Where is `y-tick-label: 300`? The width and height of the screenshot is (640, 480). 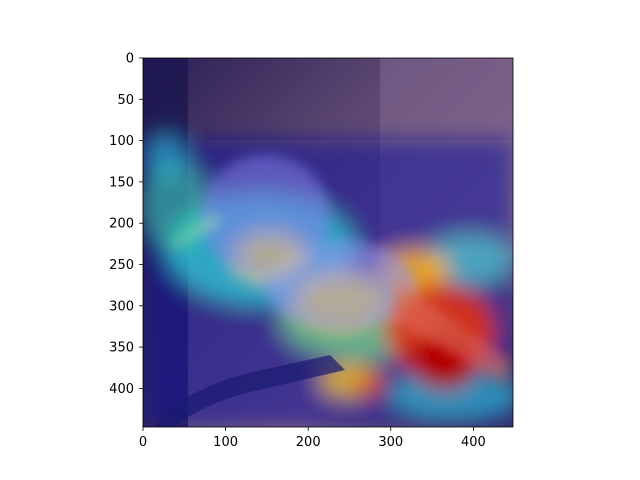
y-tick-label: 300 is located at coordinates (121, 306).